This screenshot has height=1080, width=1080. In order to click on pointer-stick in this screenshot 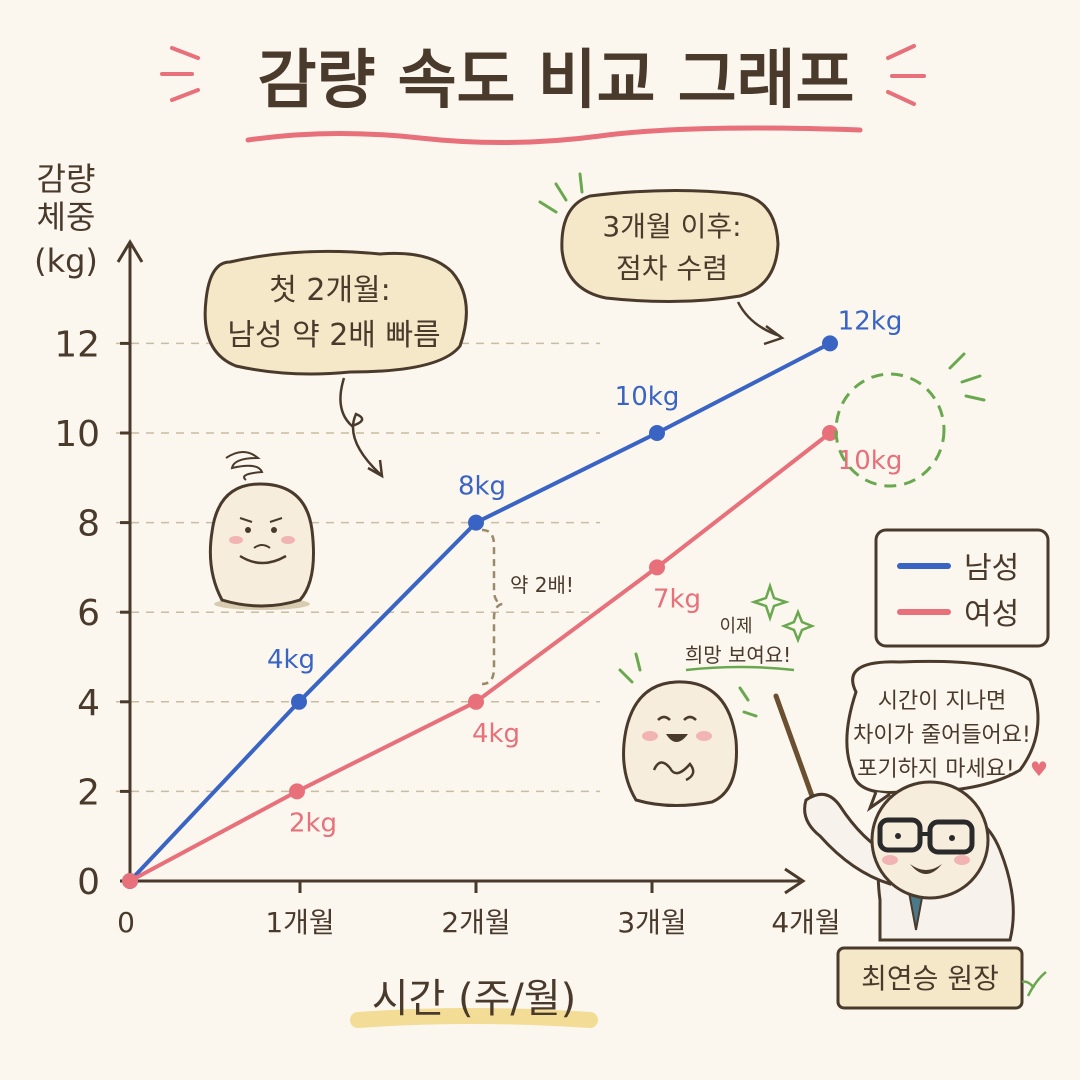, I will do `click(794, 746)`.